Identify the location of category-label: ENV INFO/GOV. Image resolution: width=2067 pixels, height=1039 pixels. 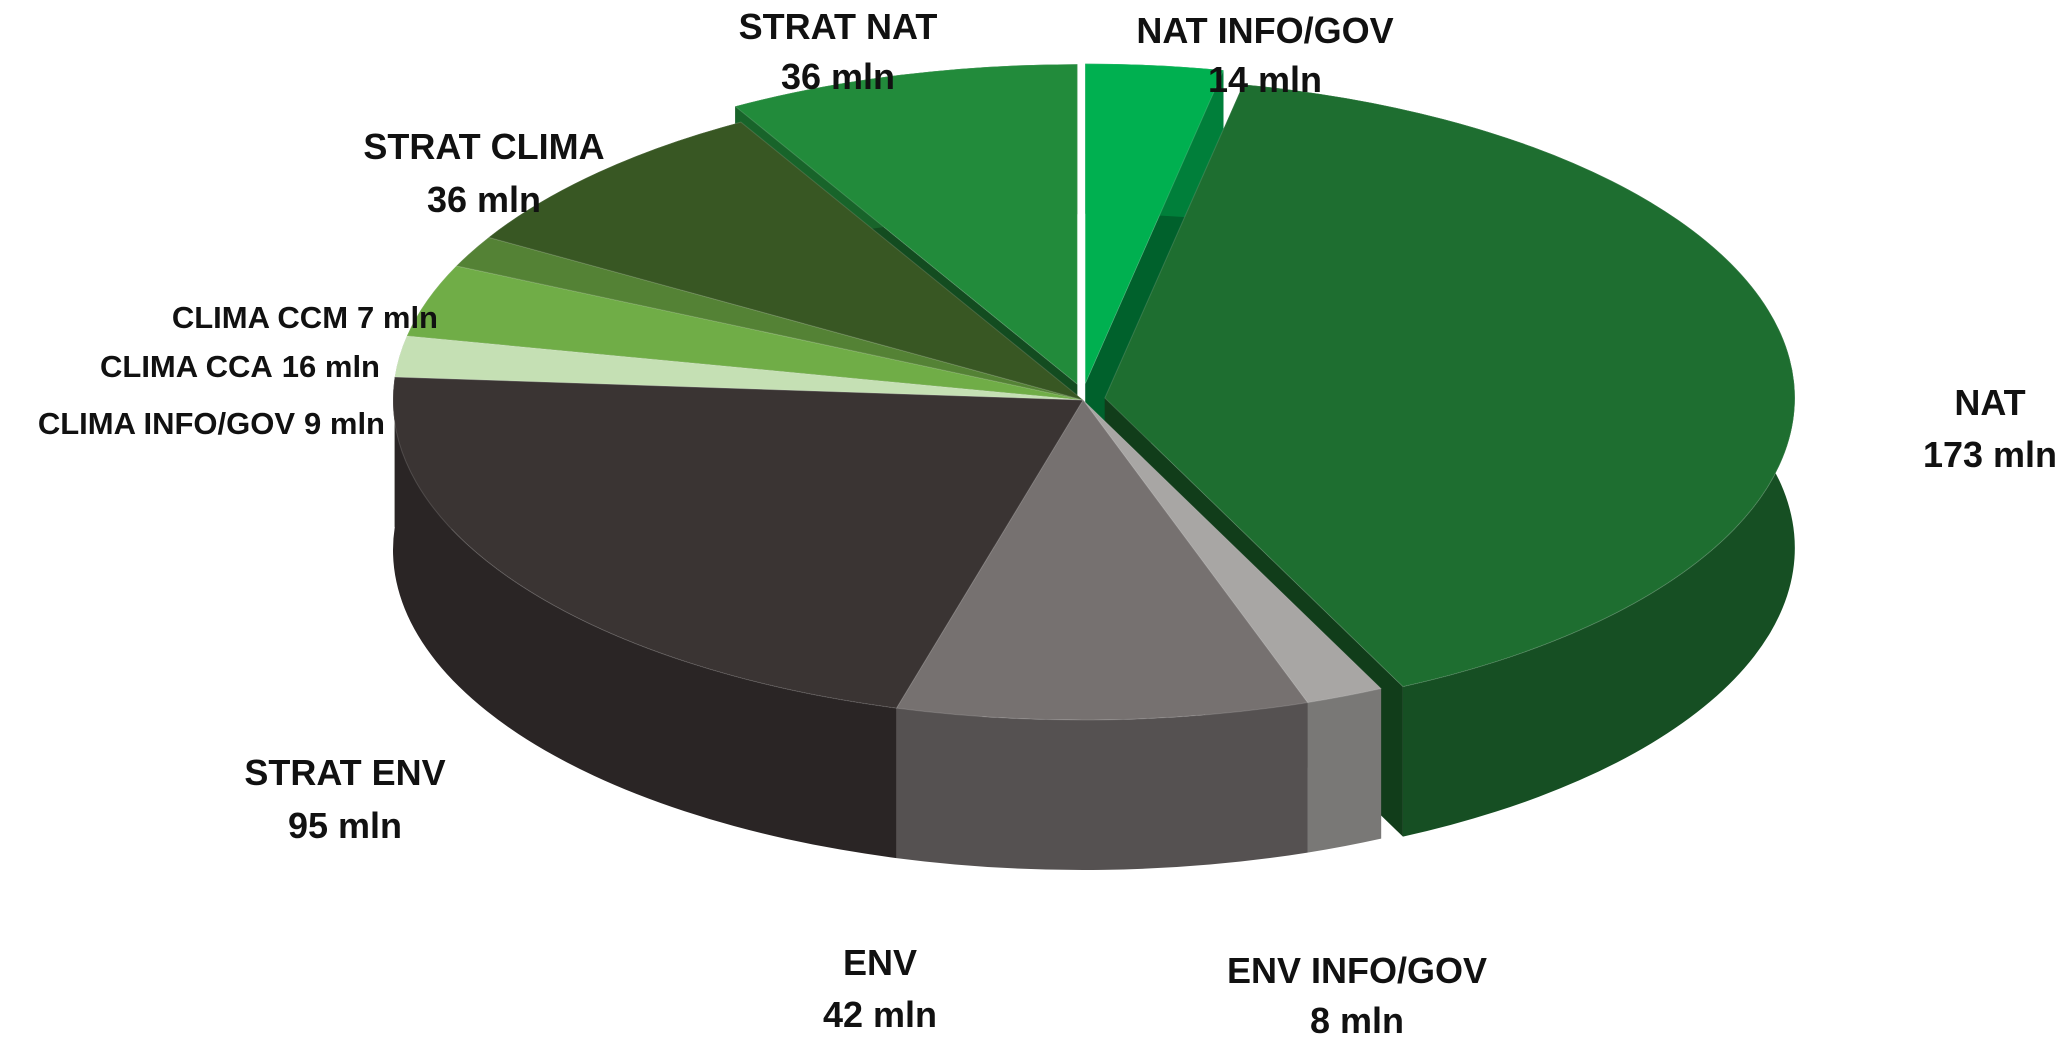
(1357, 970).